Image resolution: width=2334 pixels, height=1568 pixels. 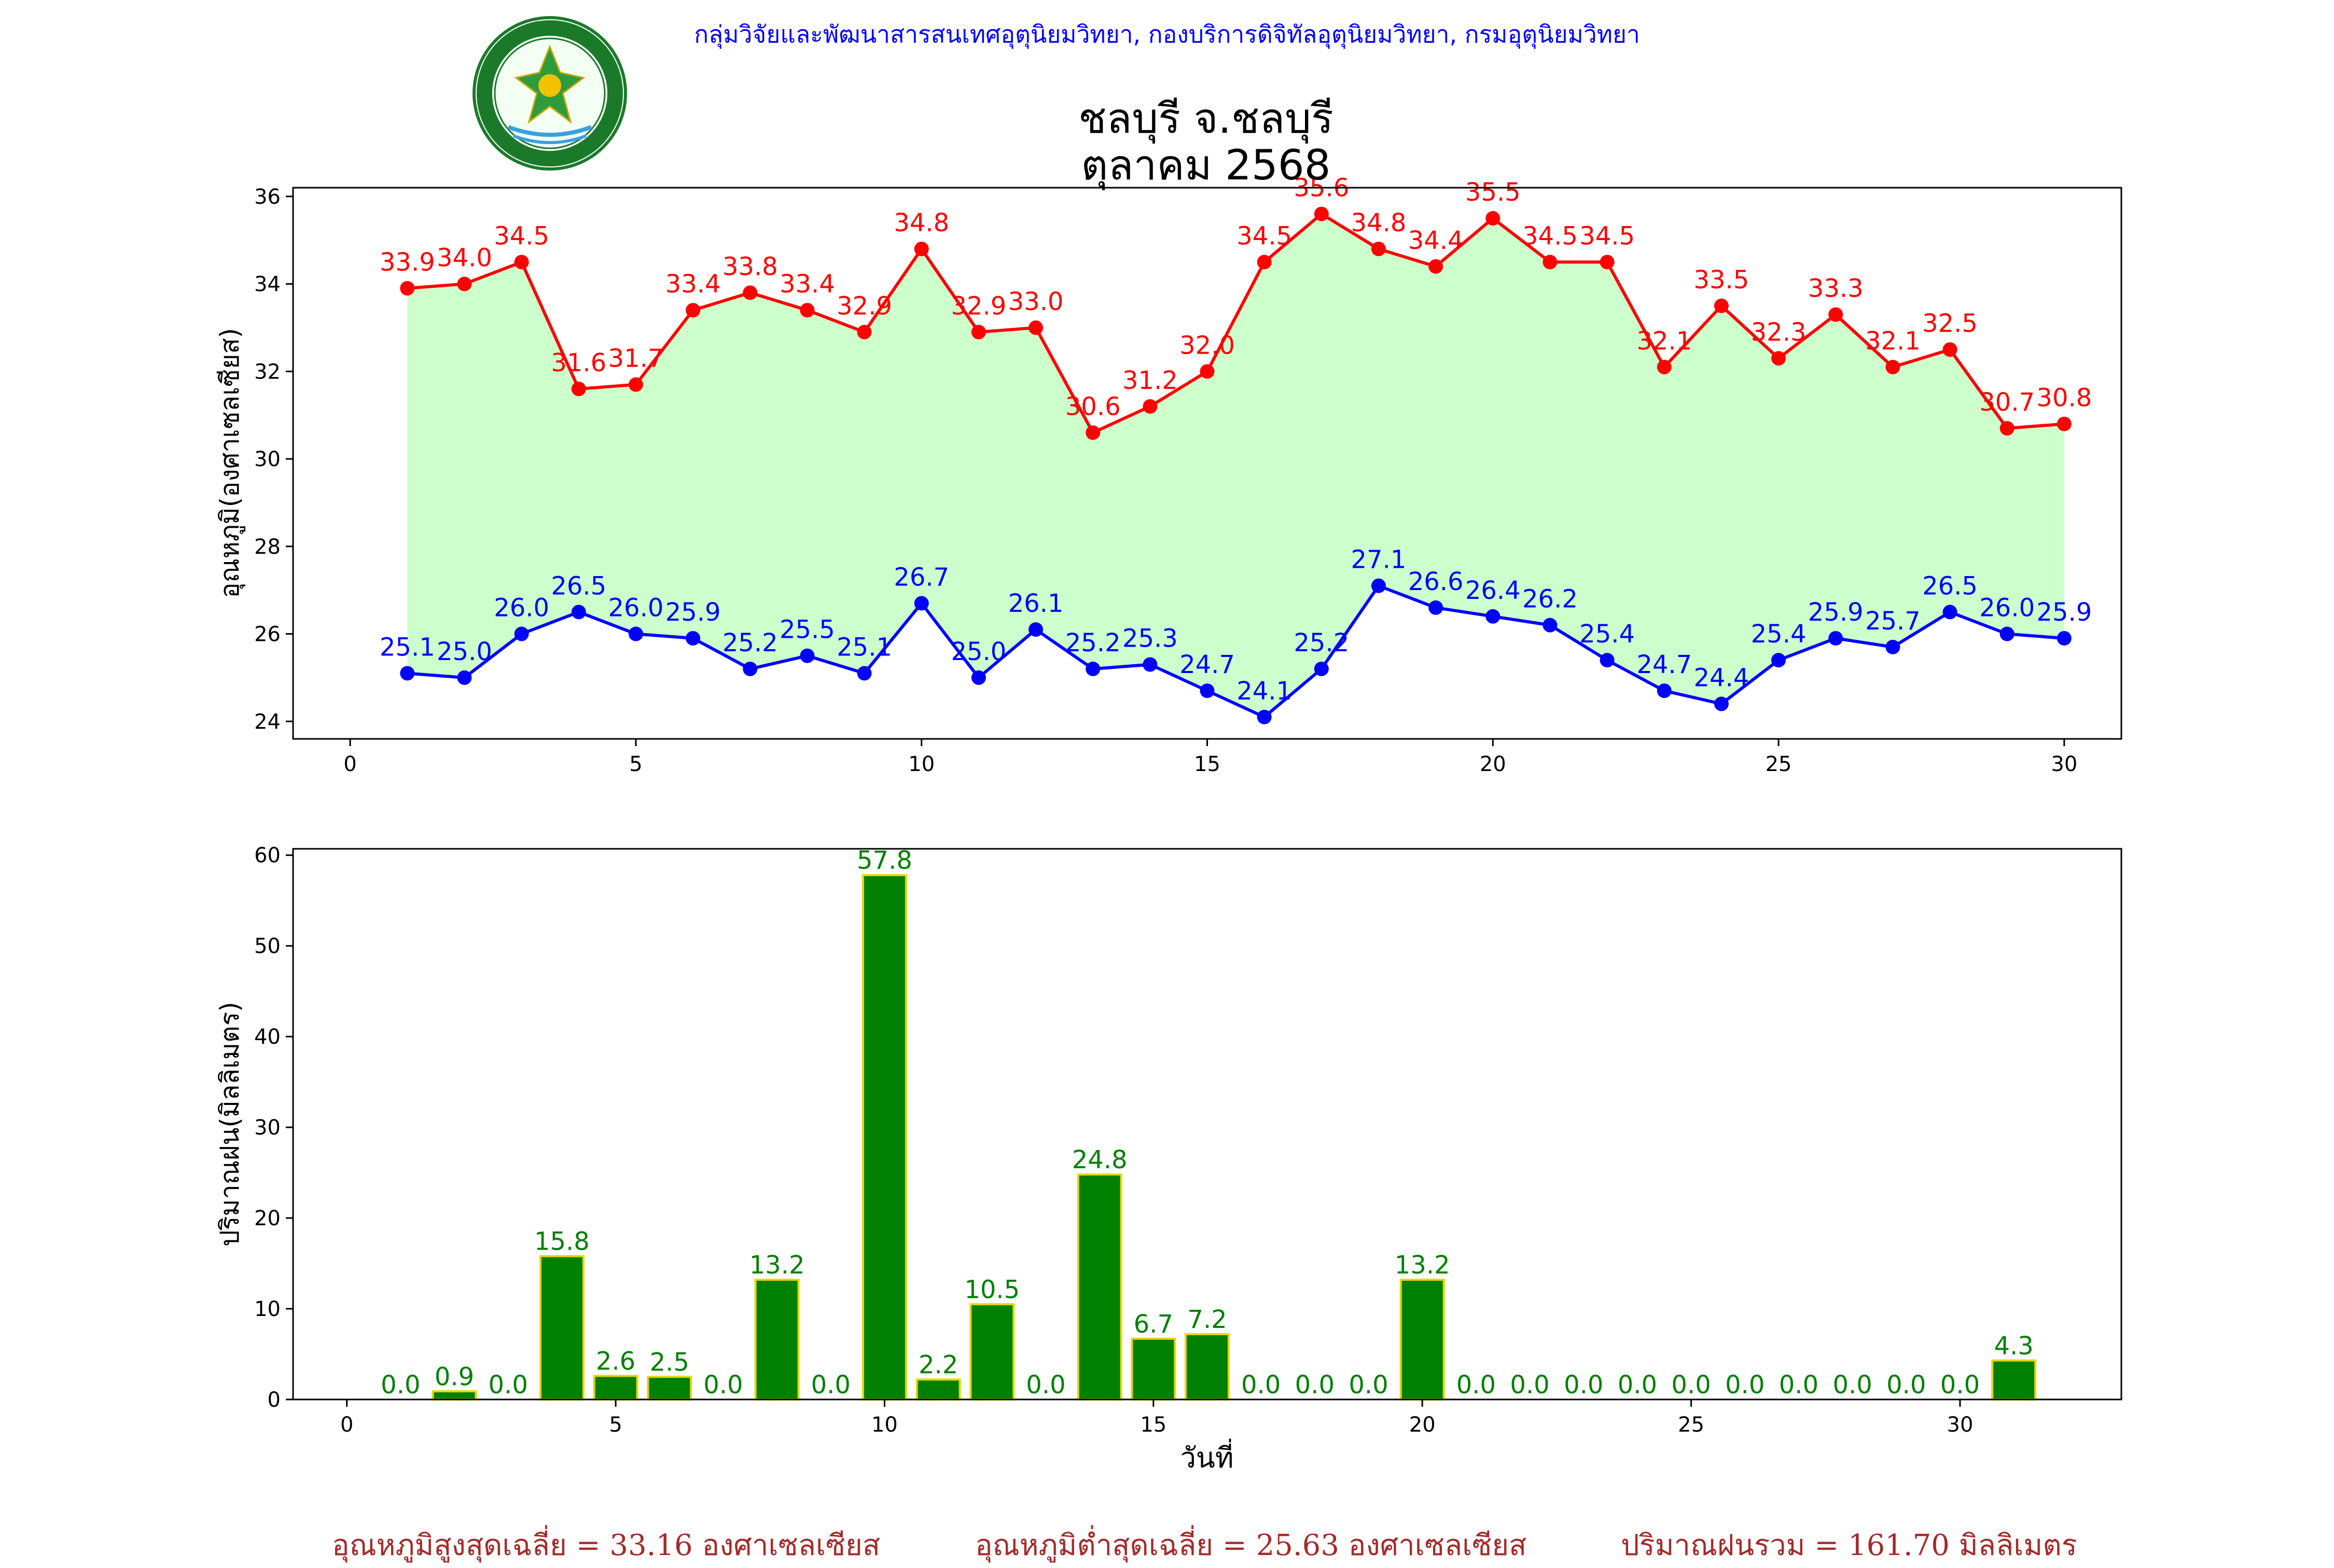 I want to click on min-temperature-label: 25.0, so click(x=979, y=651).